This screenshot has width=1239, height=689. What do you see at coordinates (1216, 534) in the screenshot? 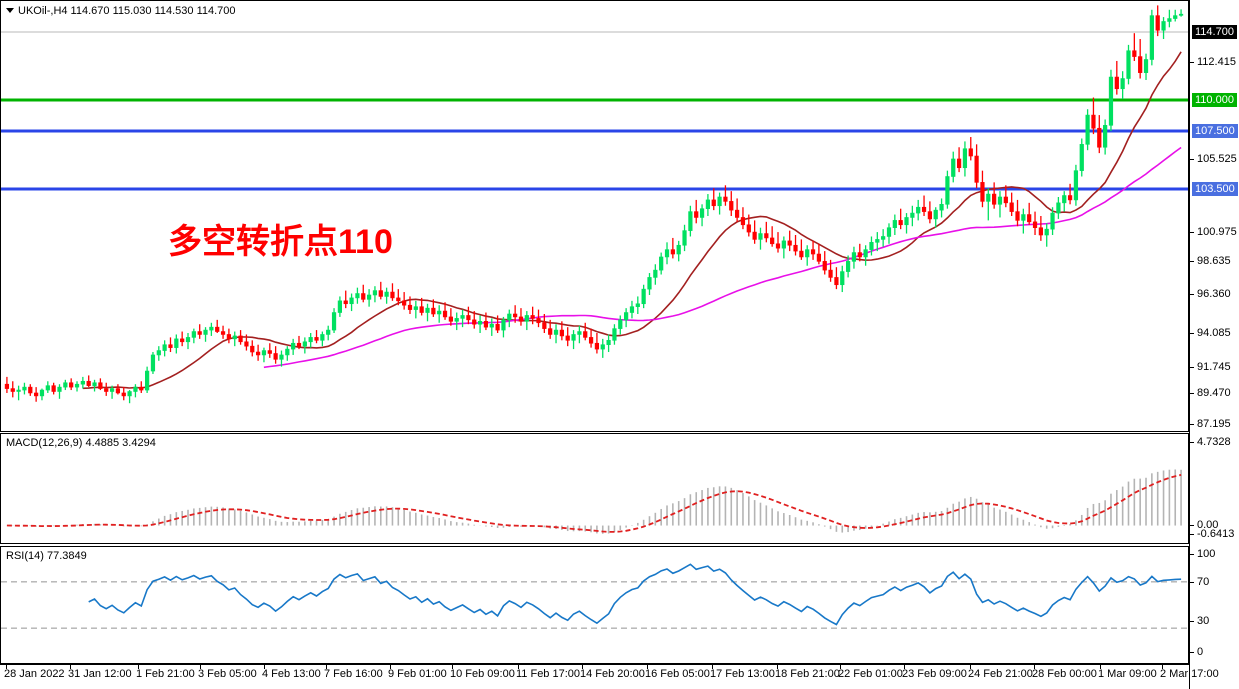
I see `axis-tick-label: -0.6413` at bounding box center [1216, 534].